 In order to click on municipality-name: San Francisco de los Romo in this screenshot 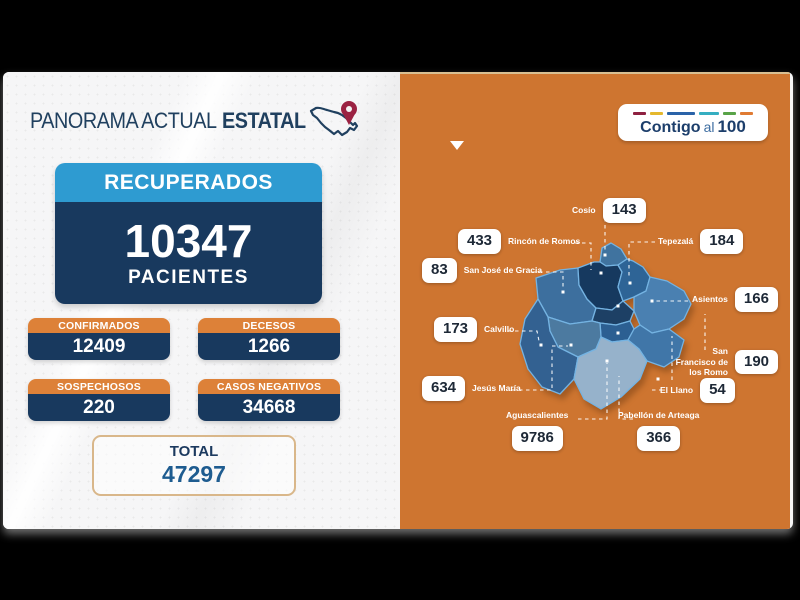, I will do `click(701, 362)`.